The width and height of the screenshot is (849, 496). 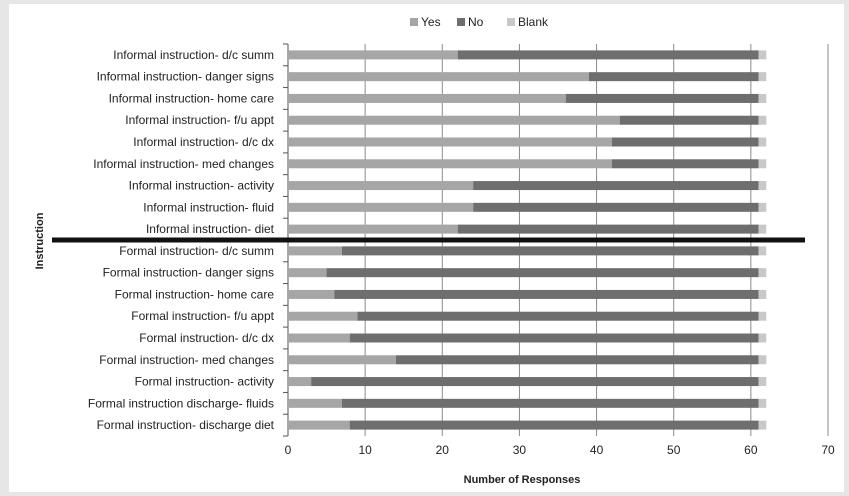 What do you see at coordinates (206, 338) in the screenshot?
I see `category-label: Formal instruction- d/c dx` at bounding box center [206, 338].